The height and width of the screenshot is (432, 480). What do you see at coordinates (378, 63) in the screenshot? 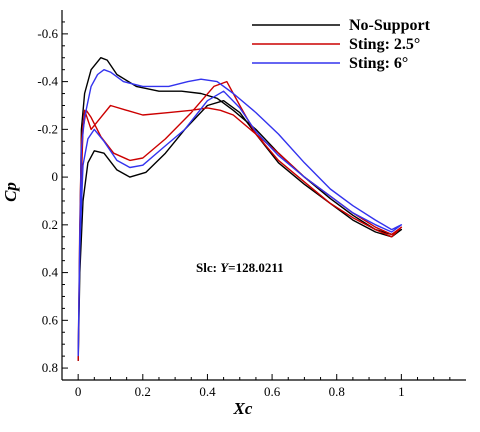
I see `legend-label-3: Sting: 6°` at bounding box center [378, 63].